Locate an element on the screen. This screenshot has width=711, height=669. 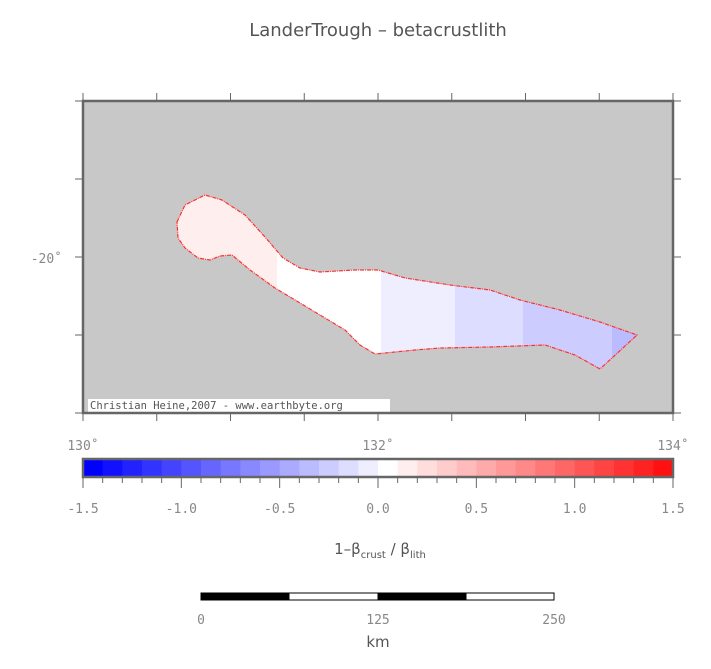
colorbar-ticks is located at coordinates (378, 482).